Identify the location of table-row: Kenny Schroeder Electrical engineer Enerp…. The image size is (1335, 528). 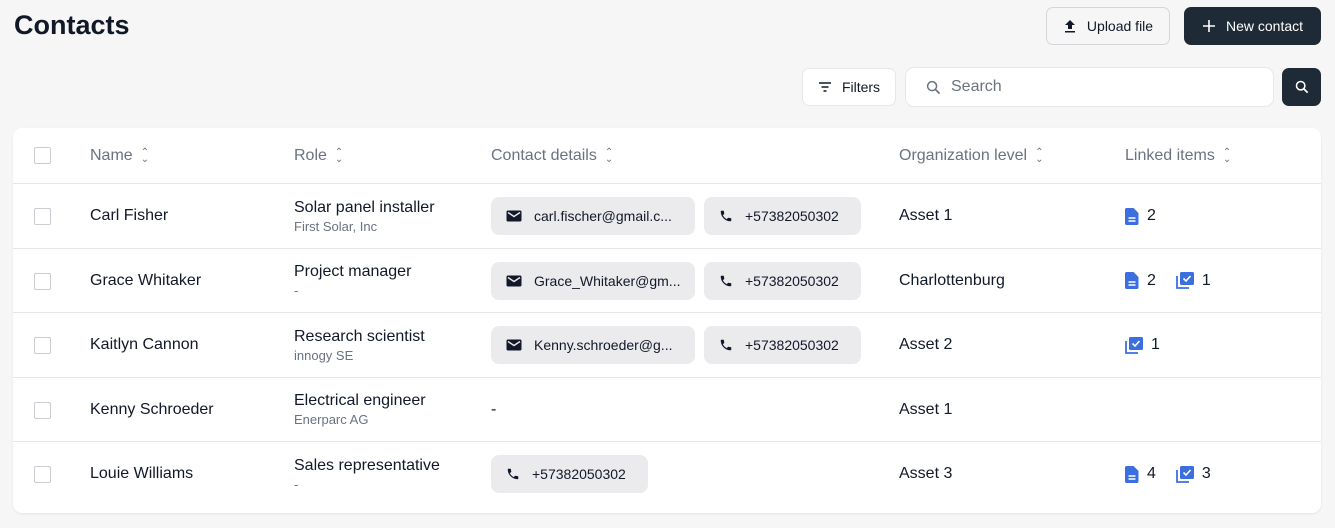
(667, 410).